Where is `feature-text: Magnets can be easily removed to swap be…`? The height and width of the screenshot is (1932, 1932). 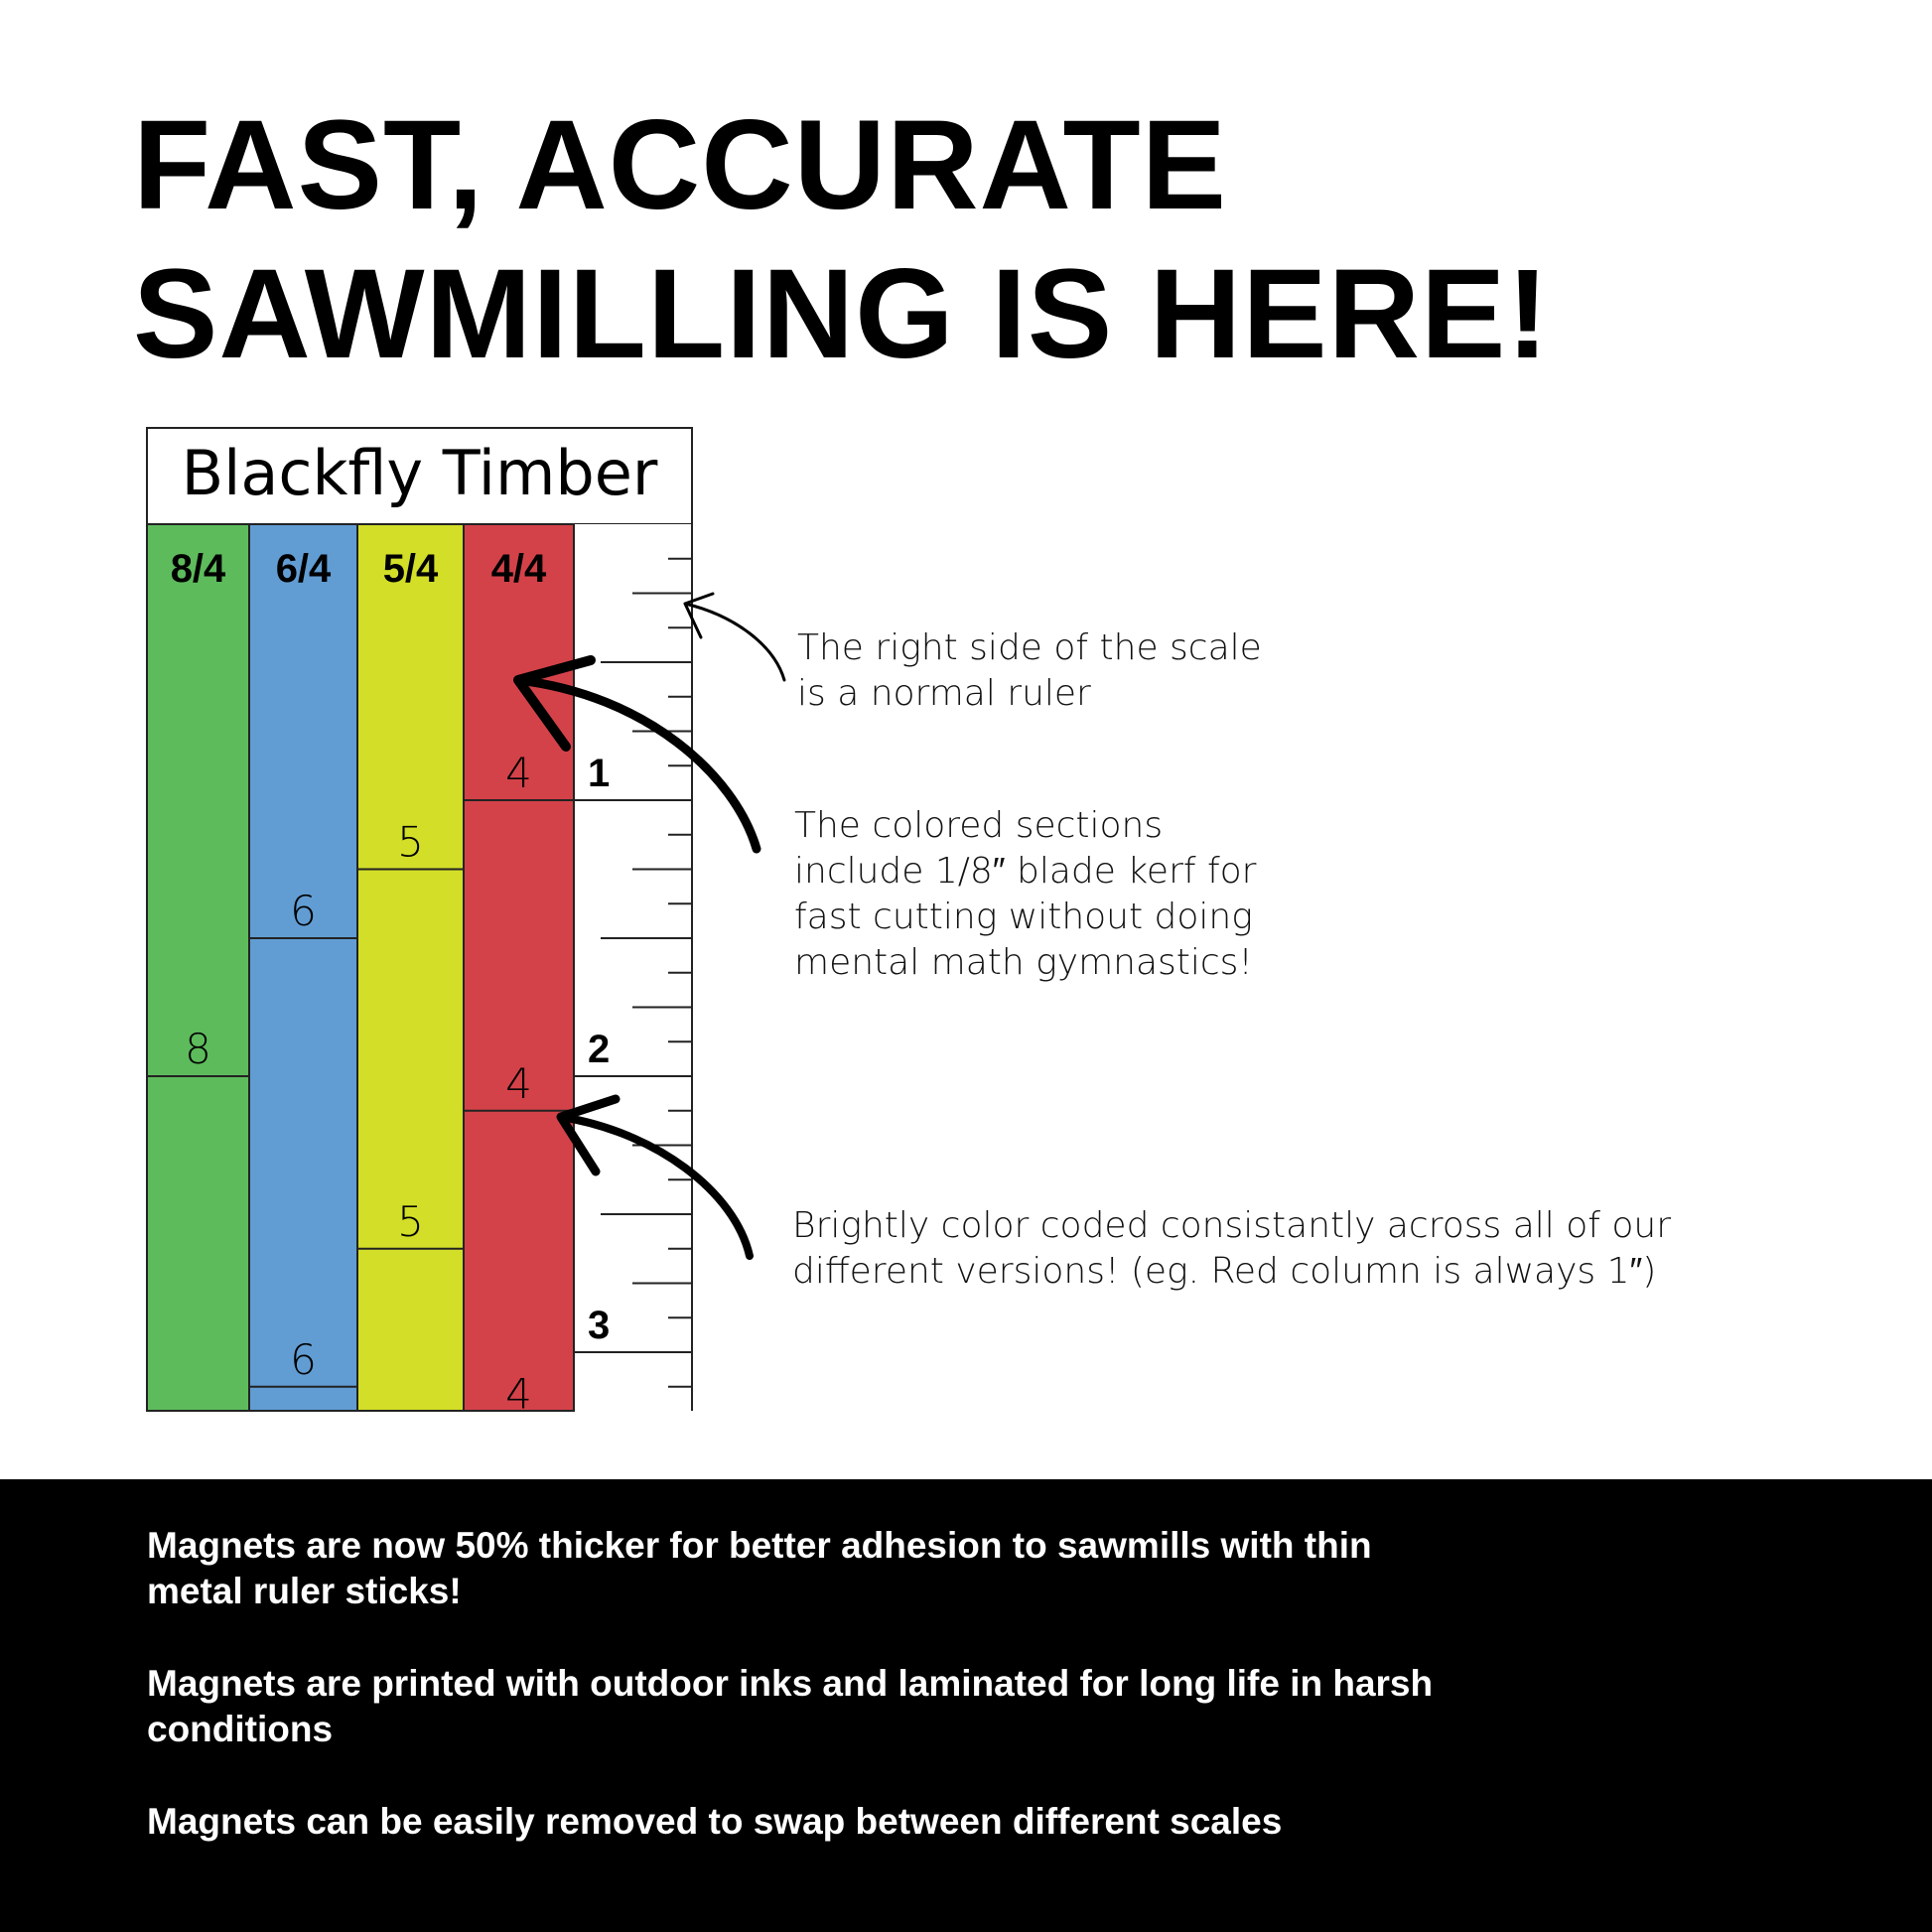
feature-text: Magnets can be easily removed to swap be… is located at coordinates (715, 1822).